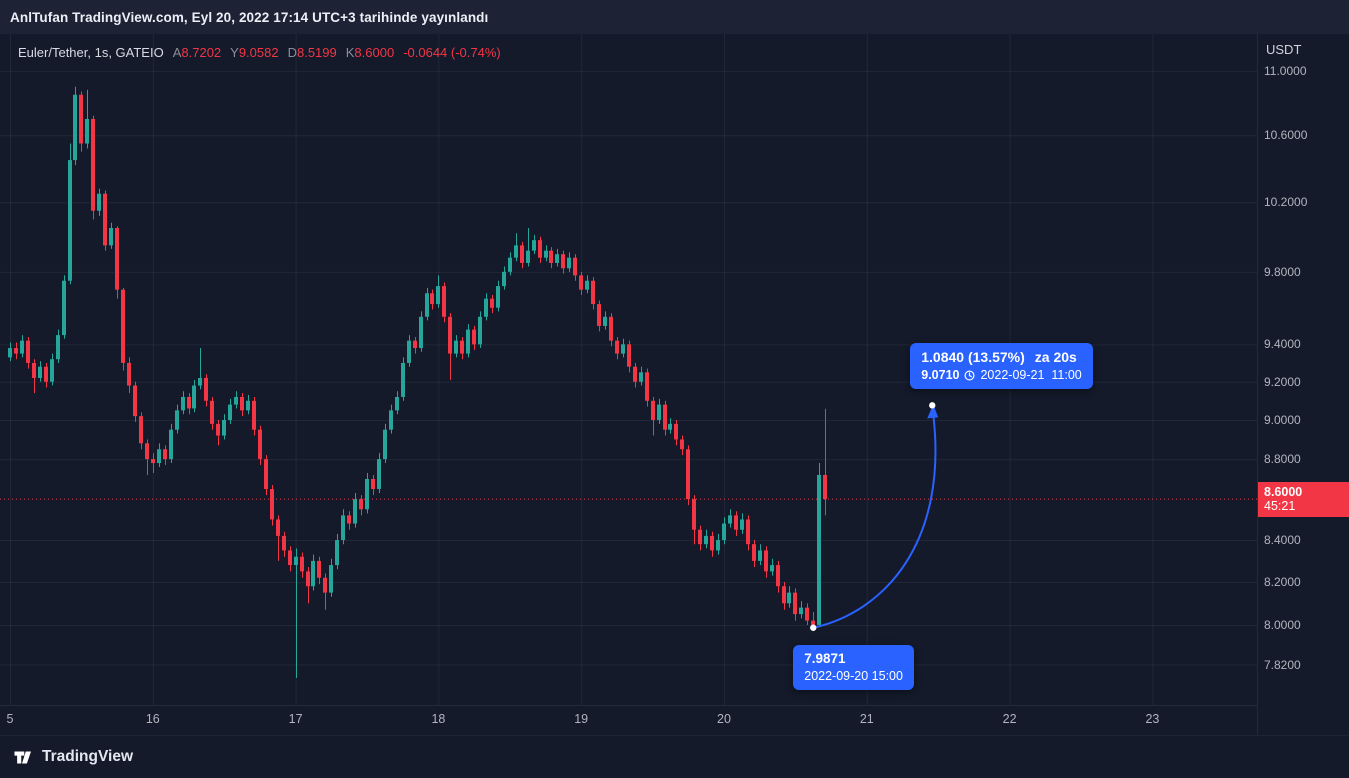  What do you see at coordinates (813, 627) in the screenshot?
I see `low-point-dot` at bounding box center [813, 627].